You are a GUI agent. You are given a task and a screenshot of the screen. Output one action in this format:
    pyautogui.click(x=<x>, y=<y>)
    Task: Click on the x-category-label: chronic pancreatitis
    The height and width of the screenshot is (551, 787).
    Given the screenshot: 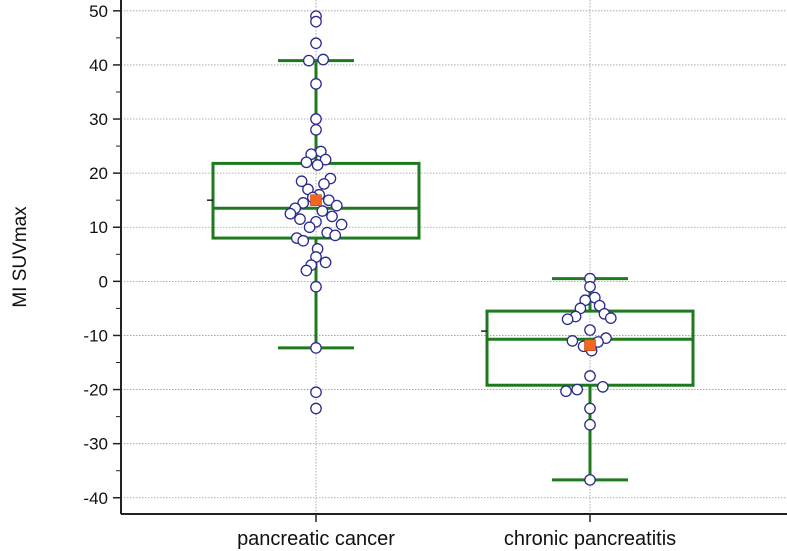 What is the action you would take?
    pyautogui.click(x=590, y=539)
    